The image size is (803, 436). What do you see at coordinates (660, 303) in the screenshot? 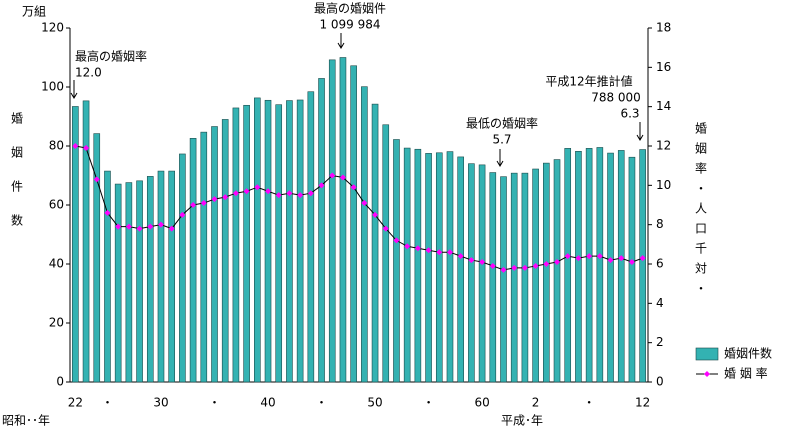
I see `y2-tick-label: 4` at bounding box center [660, 303].